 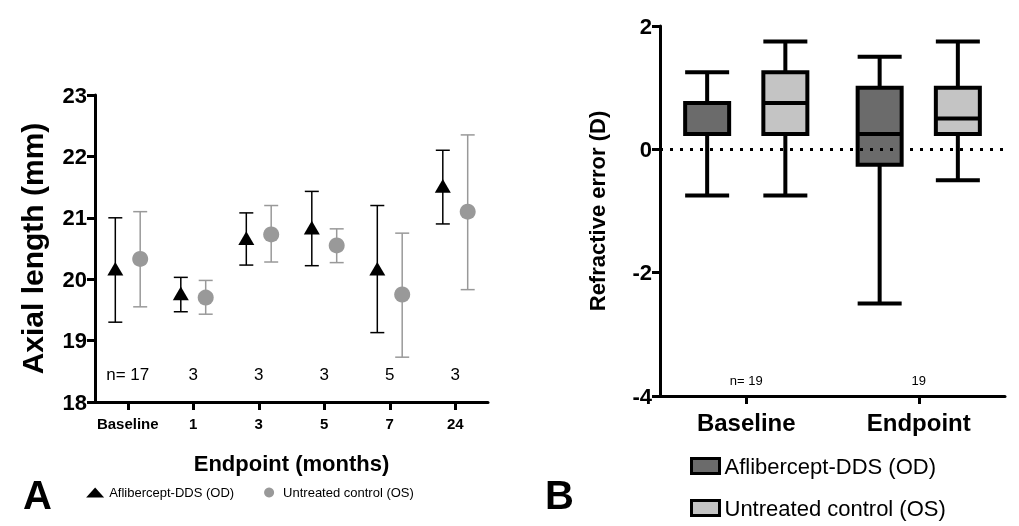 I want to click on x-tick-label: 5, so click(x=324, y=423).